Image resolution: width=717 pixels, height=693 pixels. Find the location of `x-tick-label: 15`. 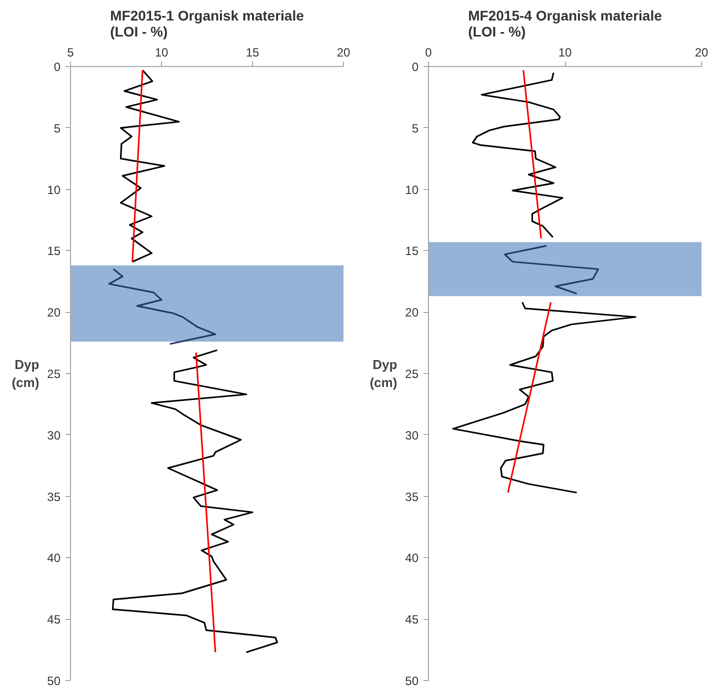

x-tick-label: 15 is located at coordinates (253, 53).